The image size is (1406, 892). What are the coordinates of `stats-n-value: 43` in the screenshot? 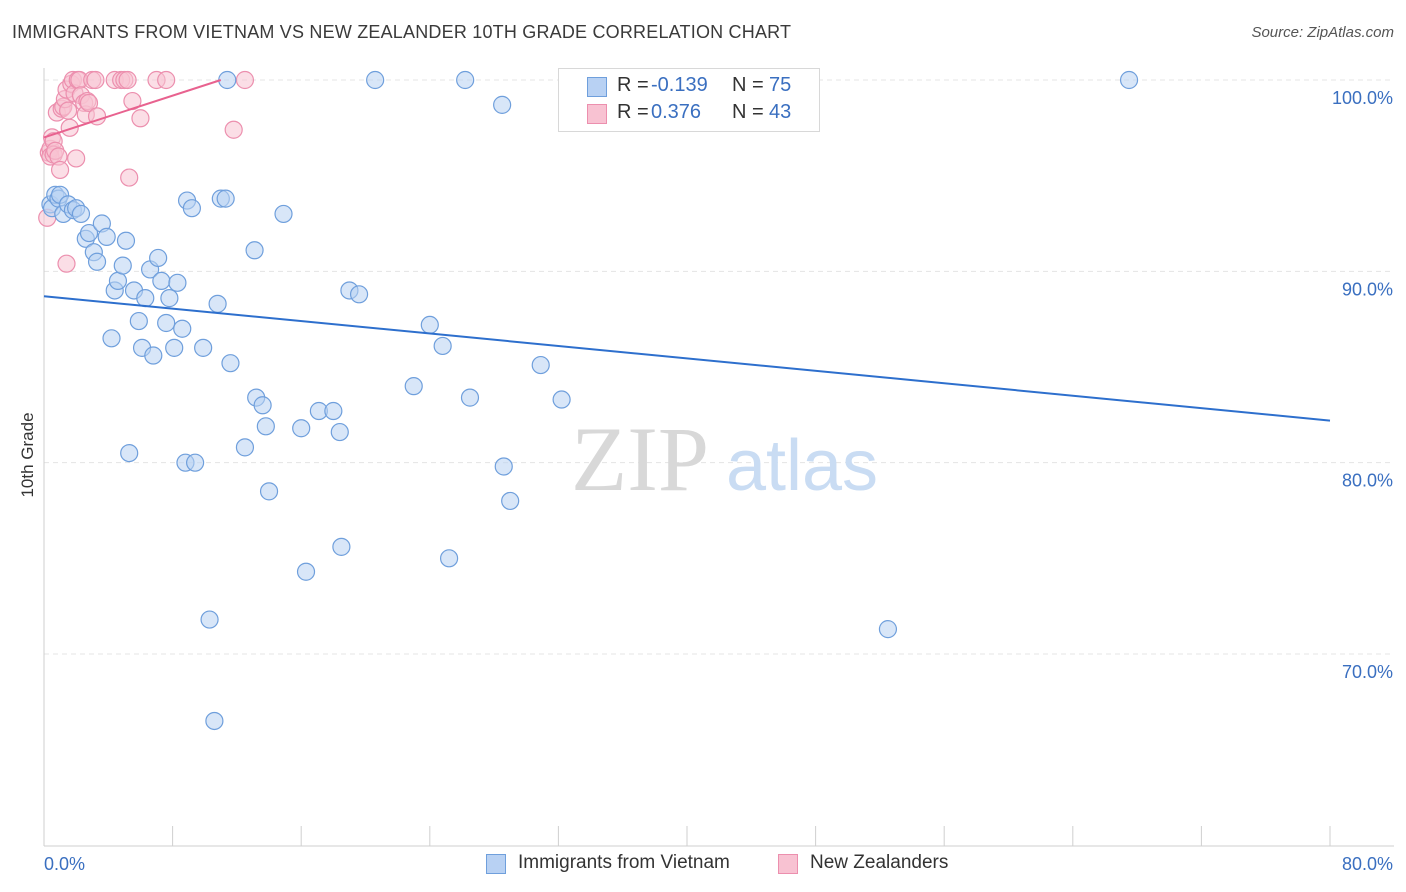 It's located at (780, 112).